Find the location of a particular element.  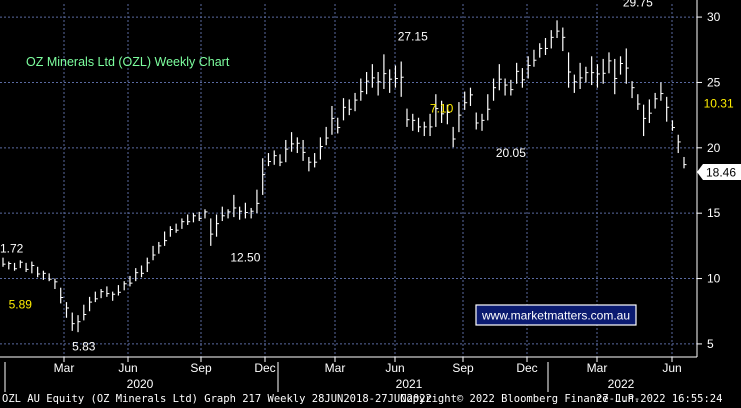

watermark-box: www.marketmatters.com.au is located at coordinates (556, 315).